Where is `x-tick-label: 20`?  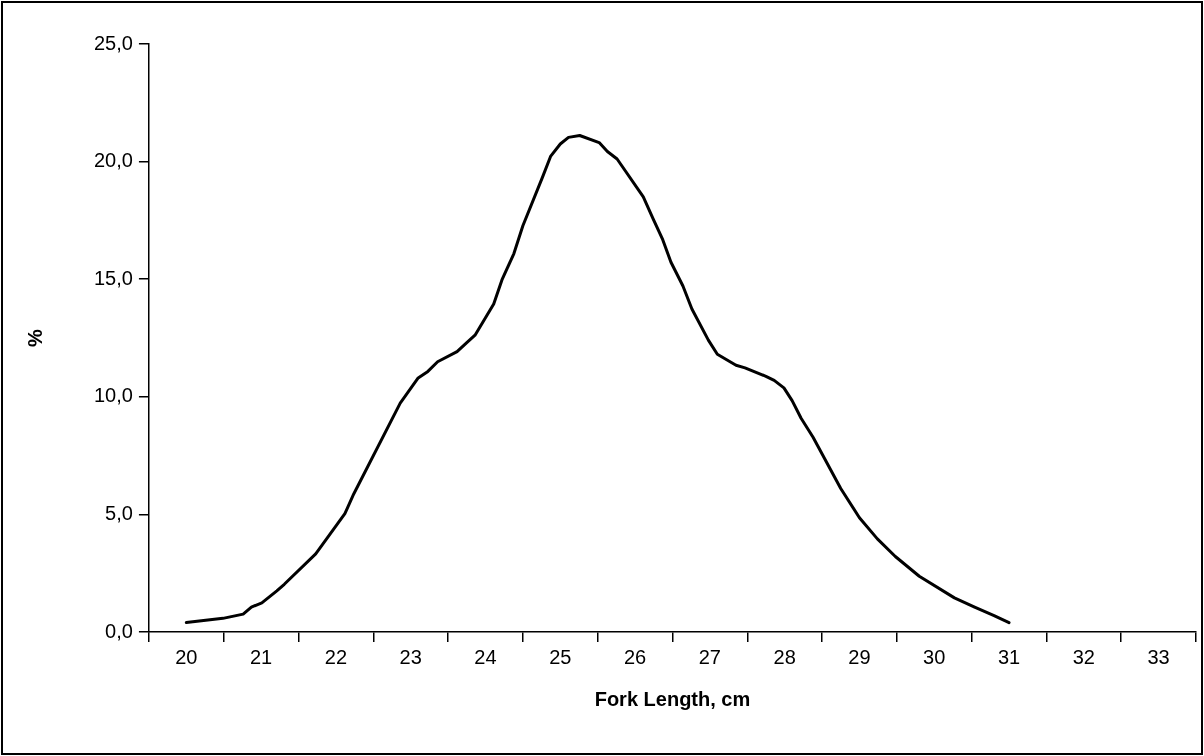
x-tick-label: 20 is located at coordinates (186, 656).